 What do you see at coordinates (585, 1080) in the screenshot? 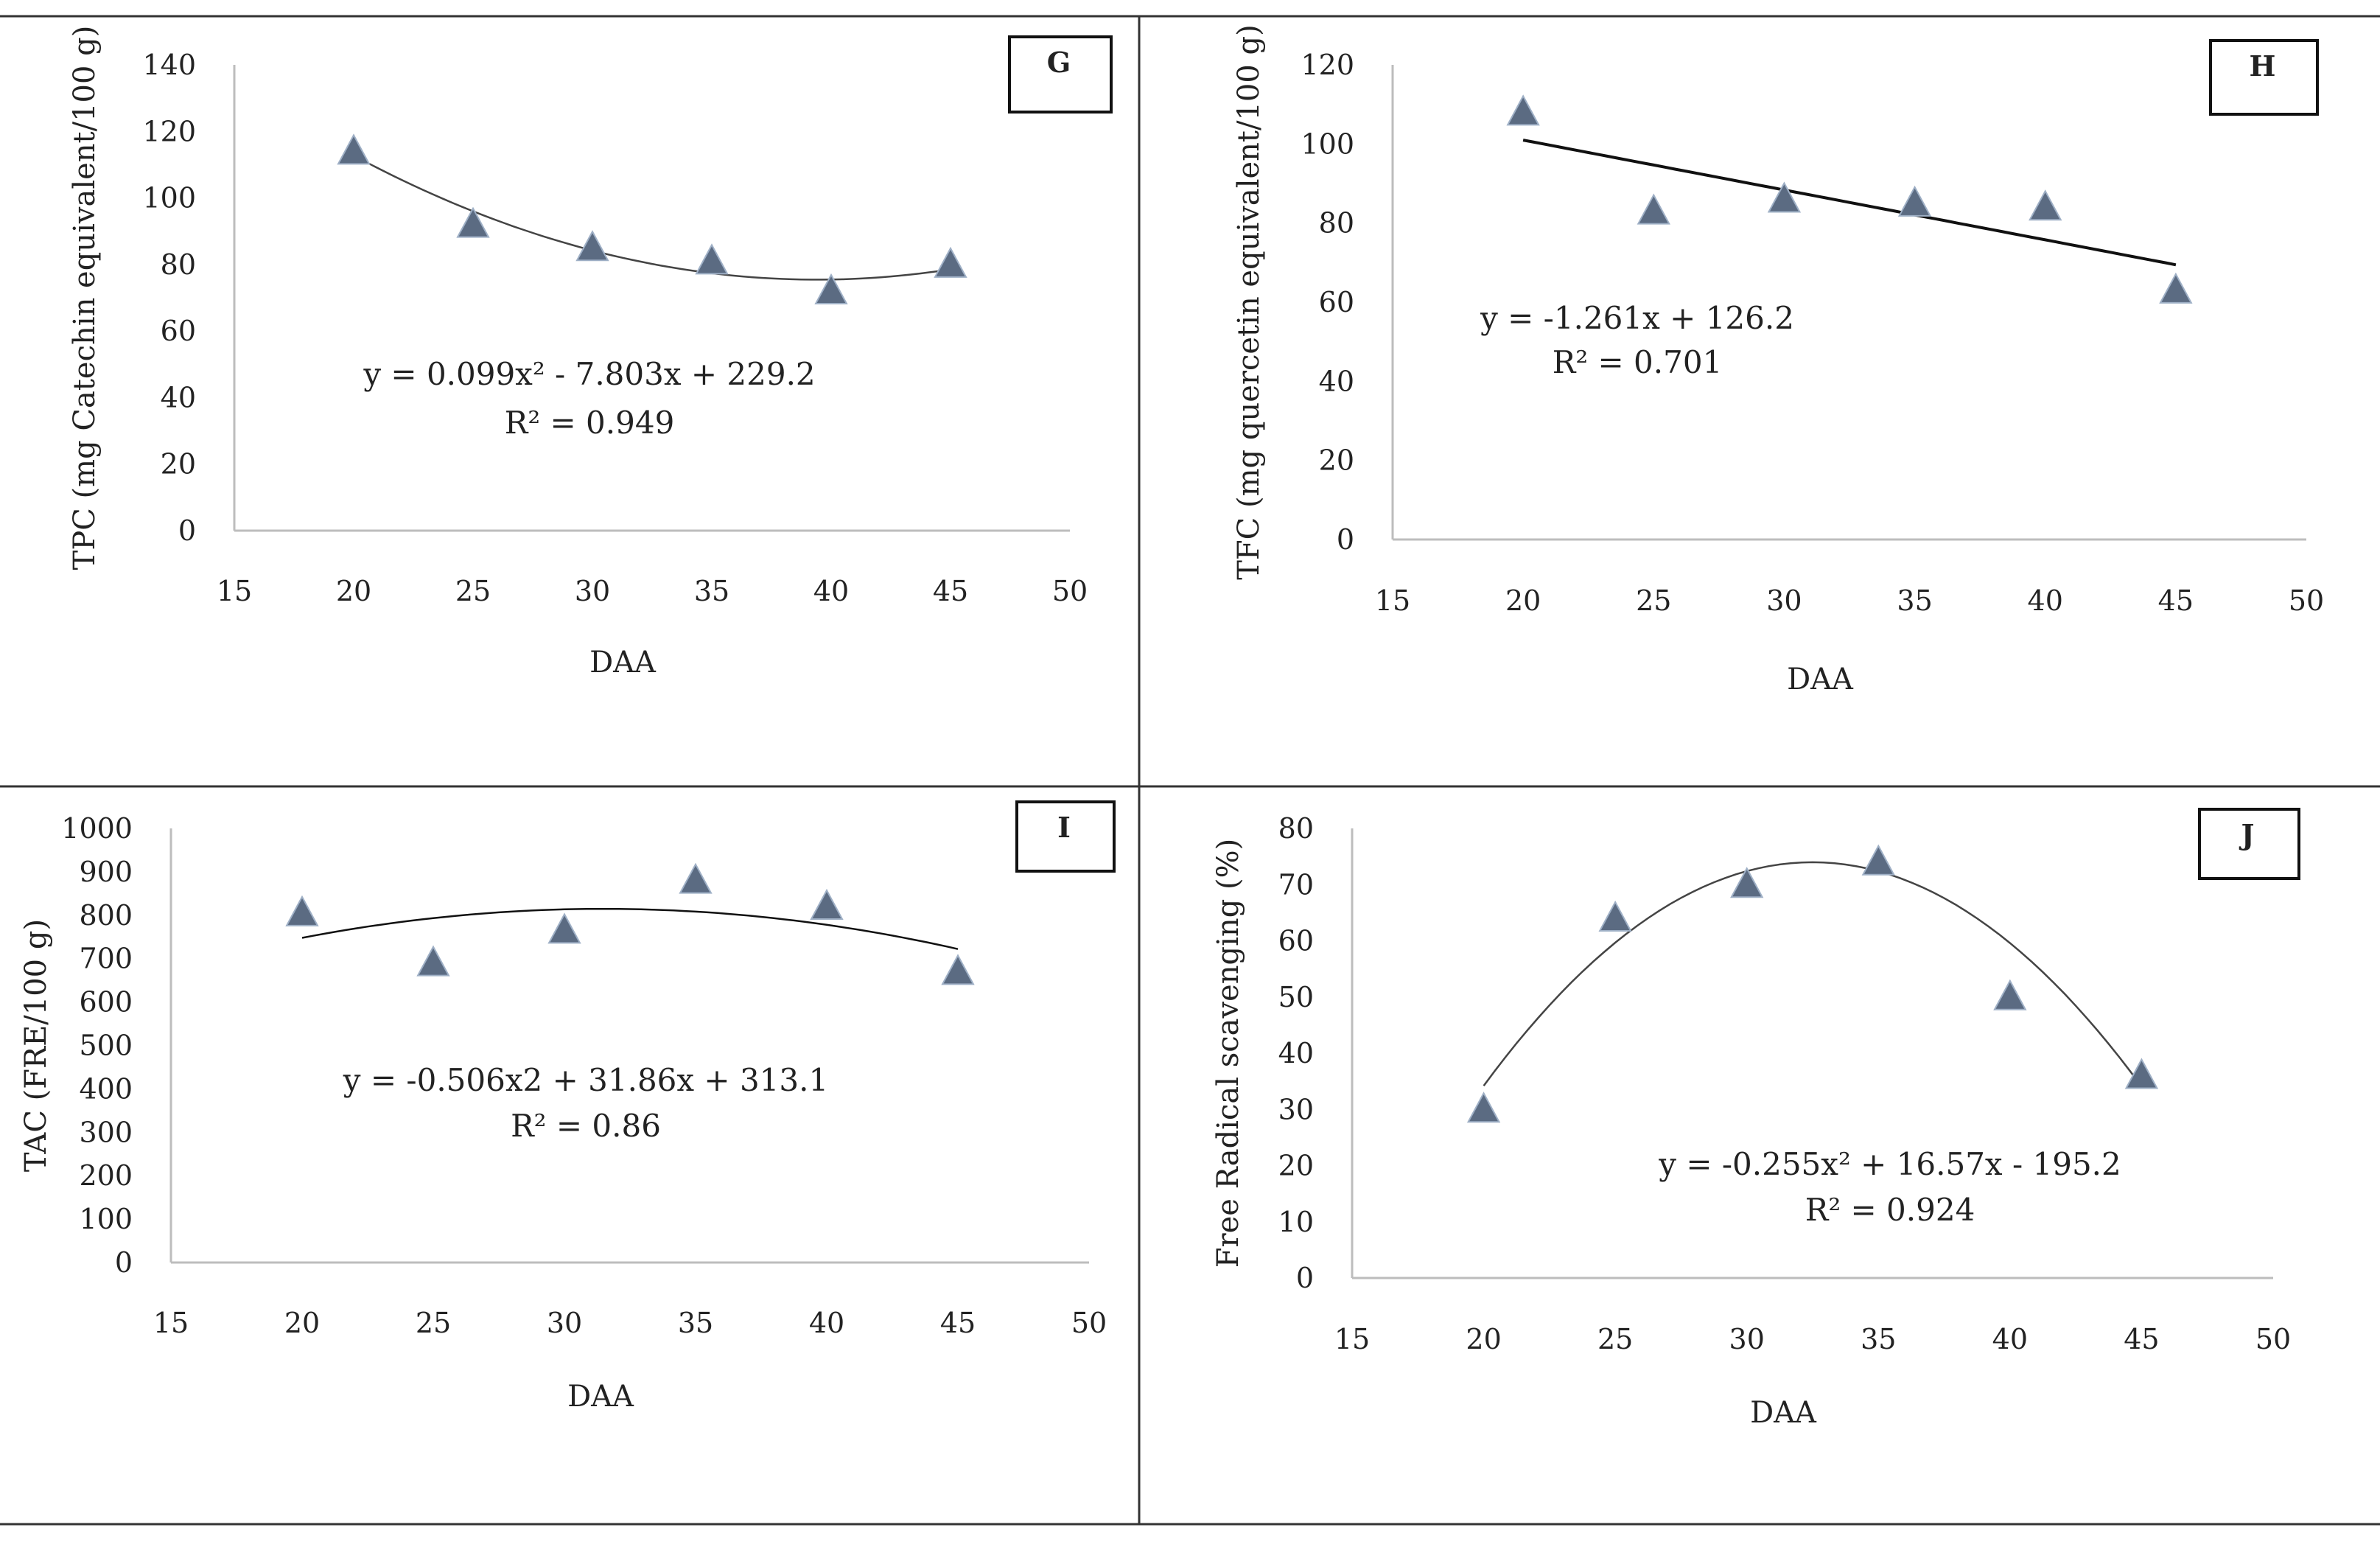
I see `trendline-equation: y = -0.506x2 + 31.86x + 313.1` at bounding box center [585, 1080].